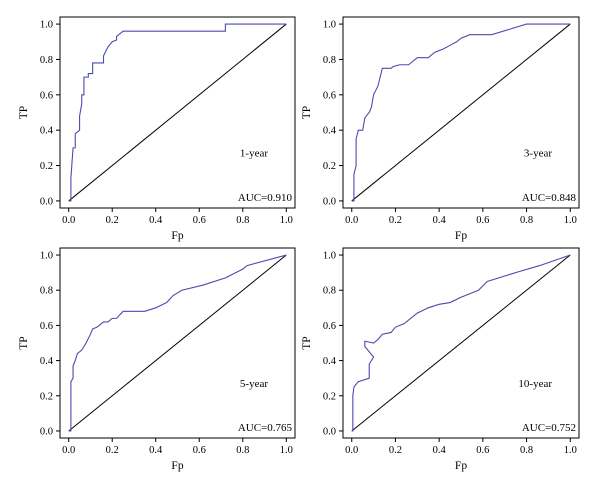 This screenshot has height=492, width=600. What do you see at coordinates (549, 198) in the screenshot?
I see `auc-annotation: AUC=0.848` at bounding box center [549, 198].